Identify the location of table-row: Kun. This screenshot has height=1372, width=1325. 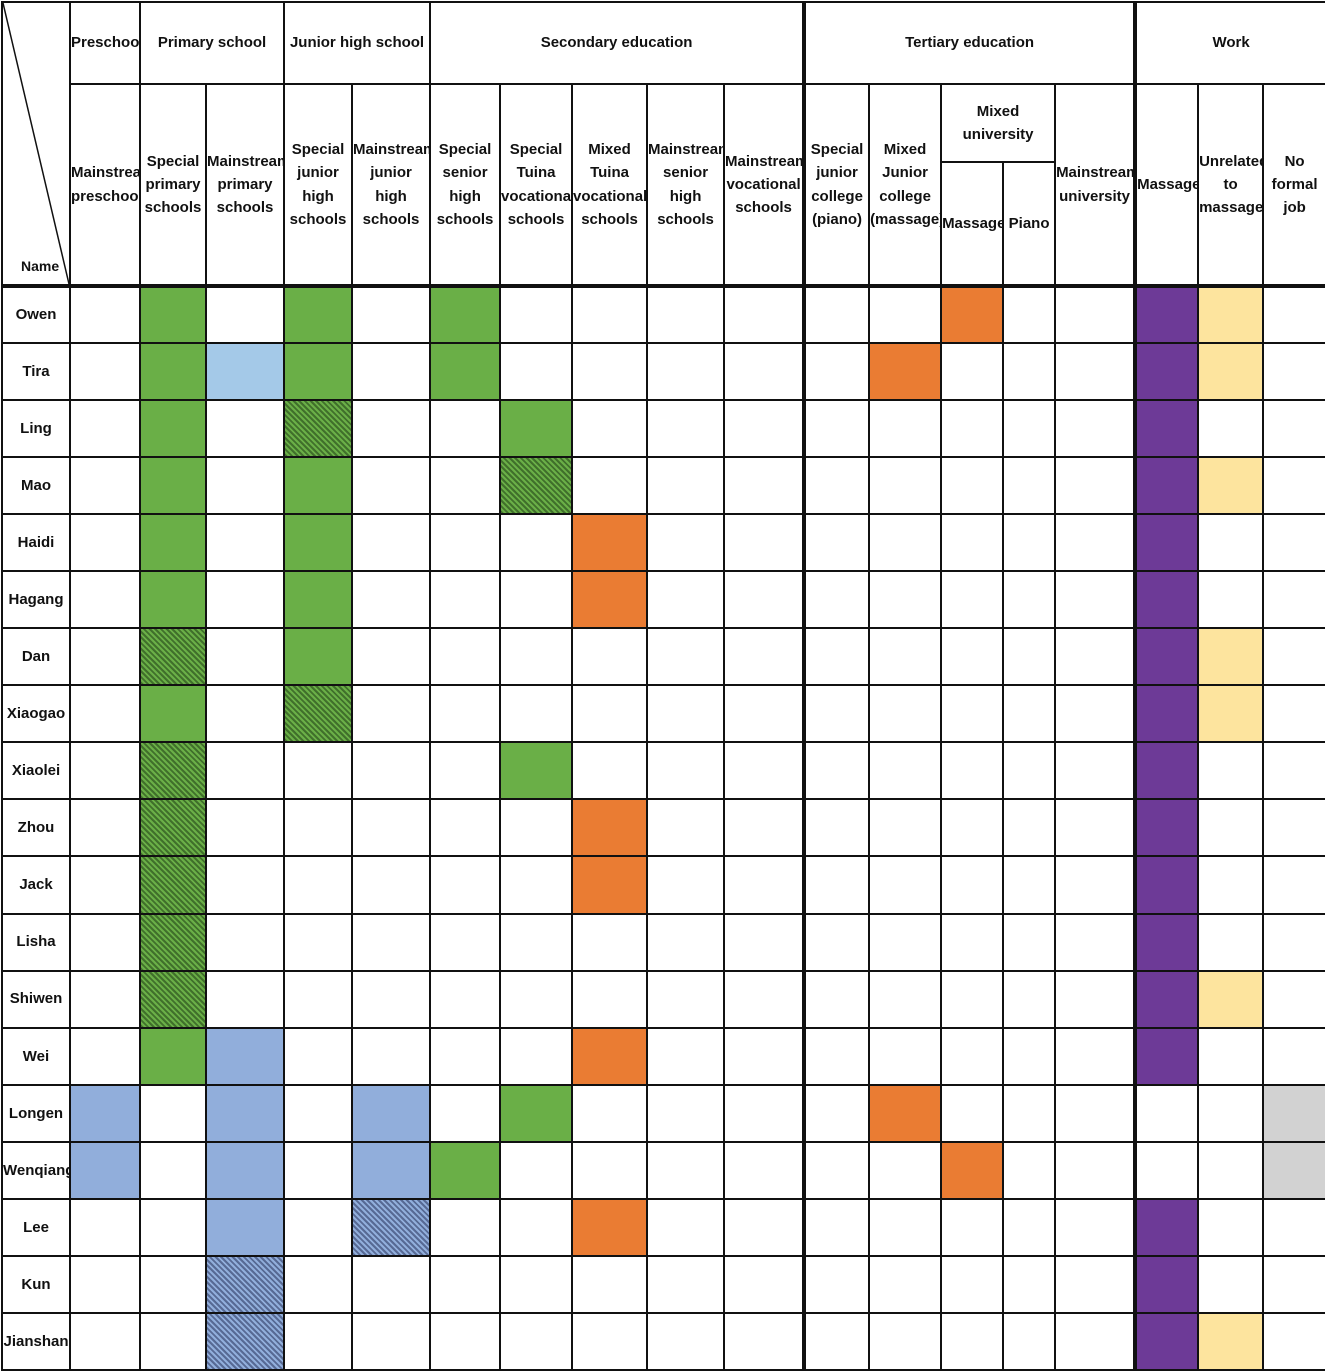
(663, 1284).